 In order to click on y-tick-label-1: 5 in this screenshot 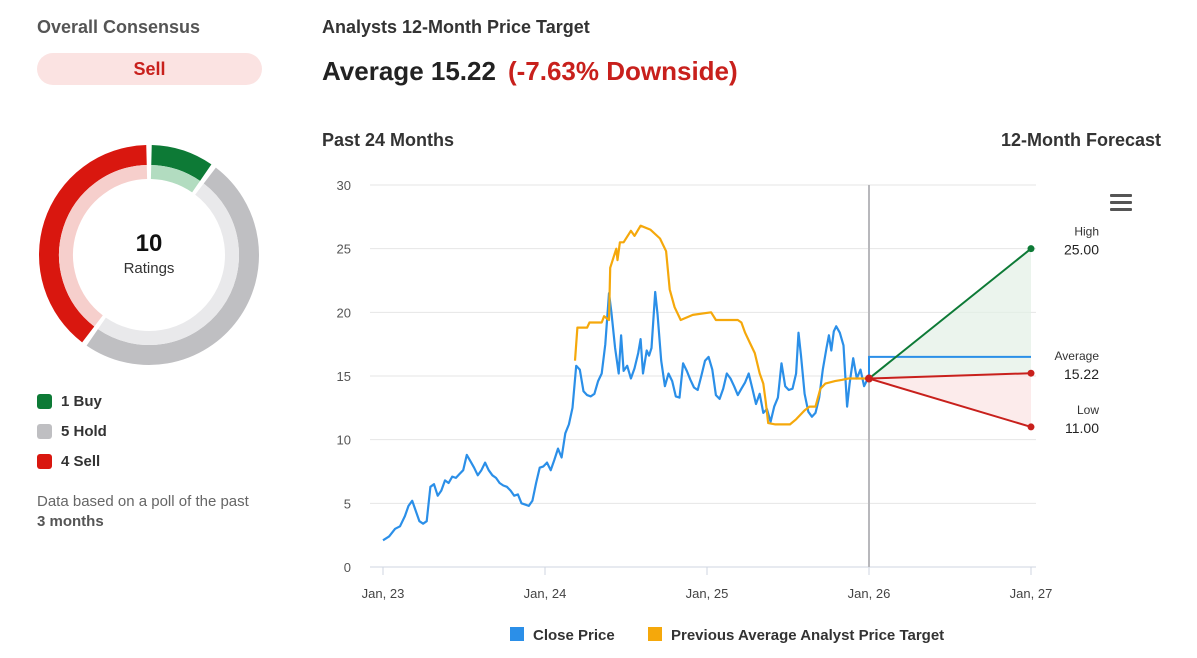, I will do `click(347, 503)`.